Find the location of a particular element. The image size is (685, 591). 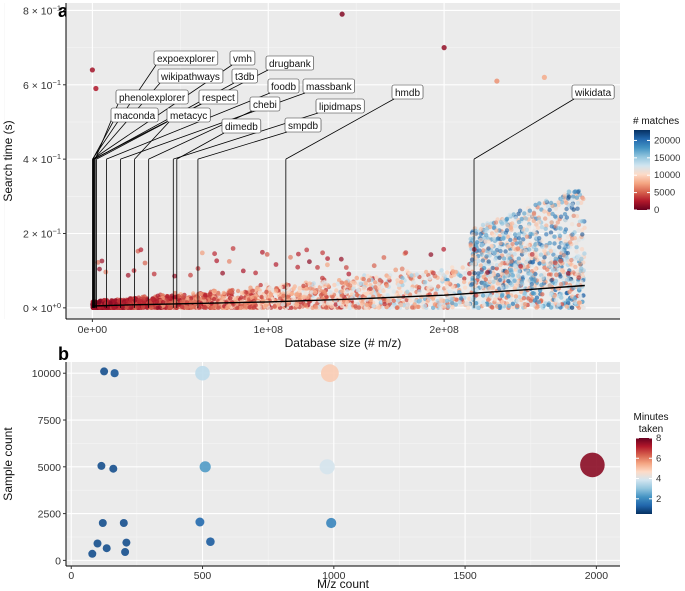

legend-b-colorbar is located at coordinates (644, 476).